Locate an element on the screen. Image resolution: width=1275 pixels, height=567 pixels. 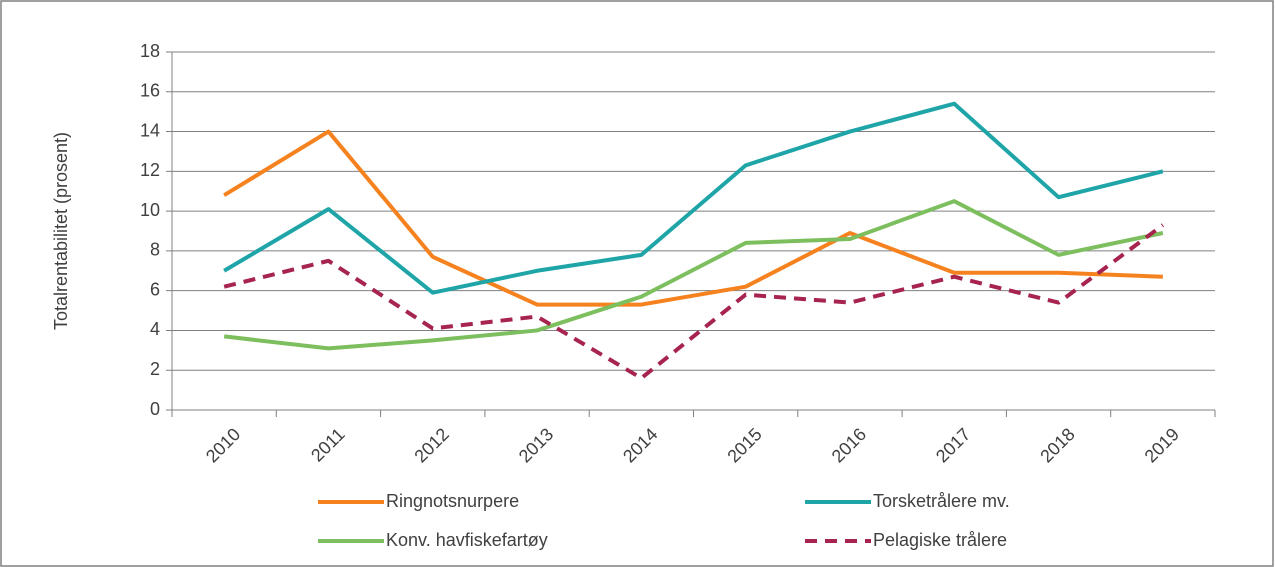
y-axis-label: Totalrentabilitet (prosent) is located at coordinates (61, 231).